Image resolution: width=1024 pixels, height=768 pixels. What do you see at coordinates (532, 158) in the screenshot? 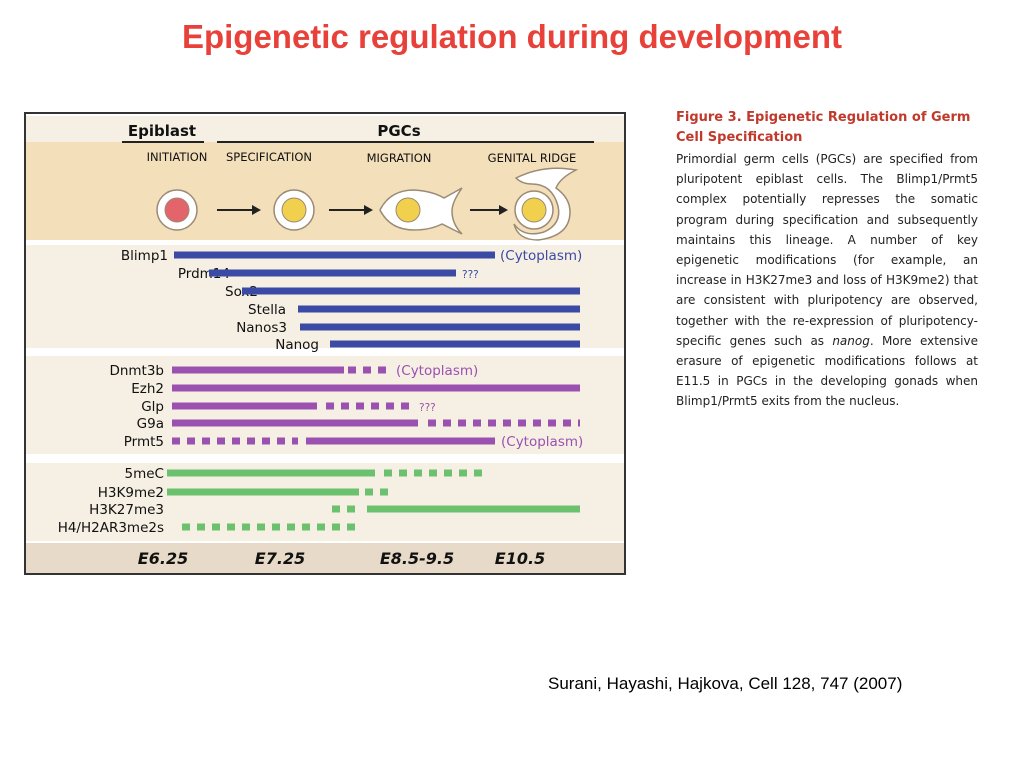
I see `stage-label-genital-ridge: GENITAL RIDGE` at bounding box center [532, 158].